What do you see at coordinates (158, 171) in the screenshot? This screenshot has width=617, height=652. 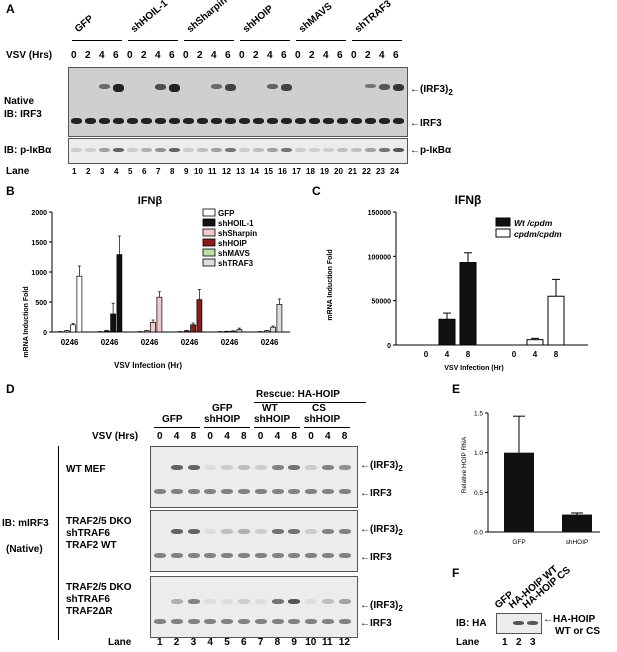 I see `panel-a-lane-number: 7` at bounding box center [158, 171].